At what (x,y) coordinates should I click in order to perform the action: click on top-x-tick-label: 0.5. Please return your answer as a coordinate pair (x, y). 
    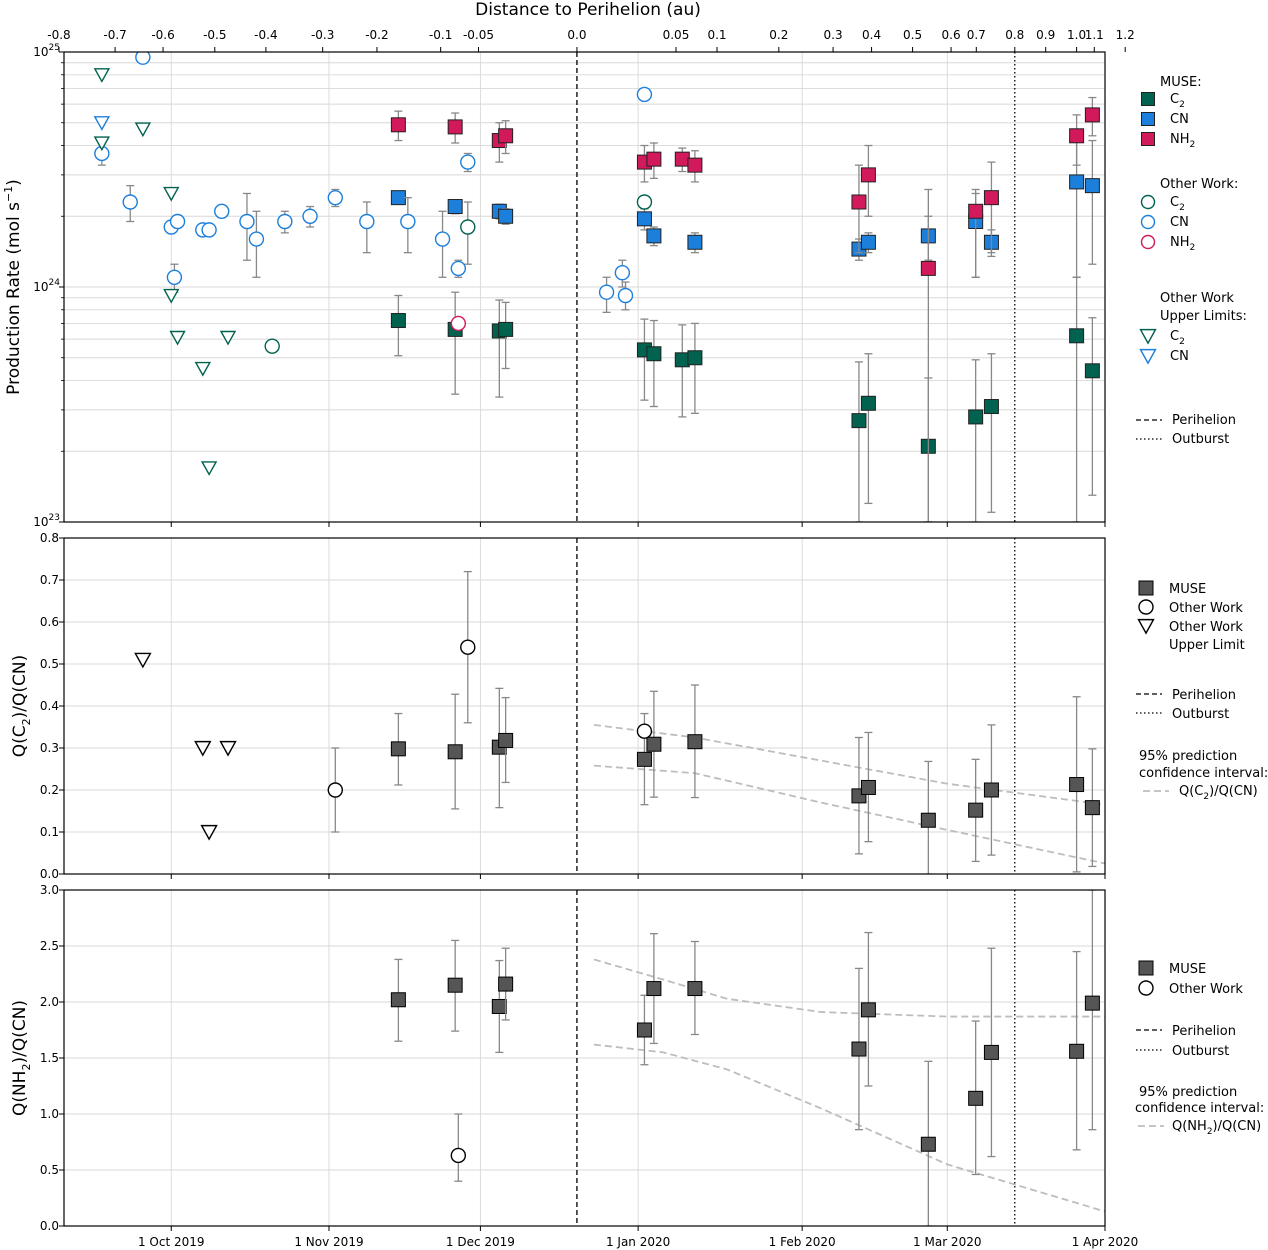
    Looking at the image, I should click on (912, 35).